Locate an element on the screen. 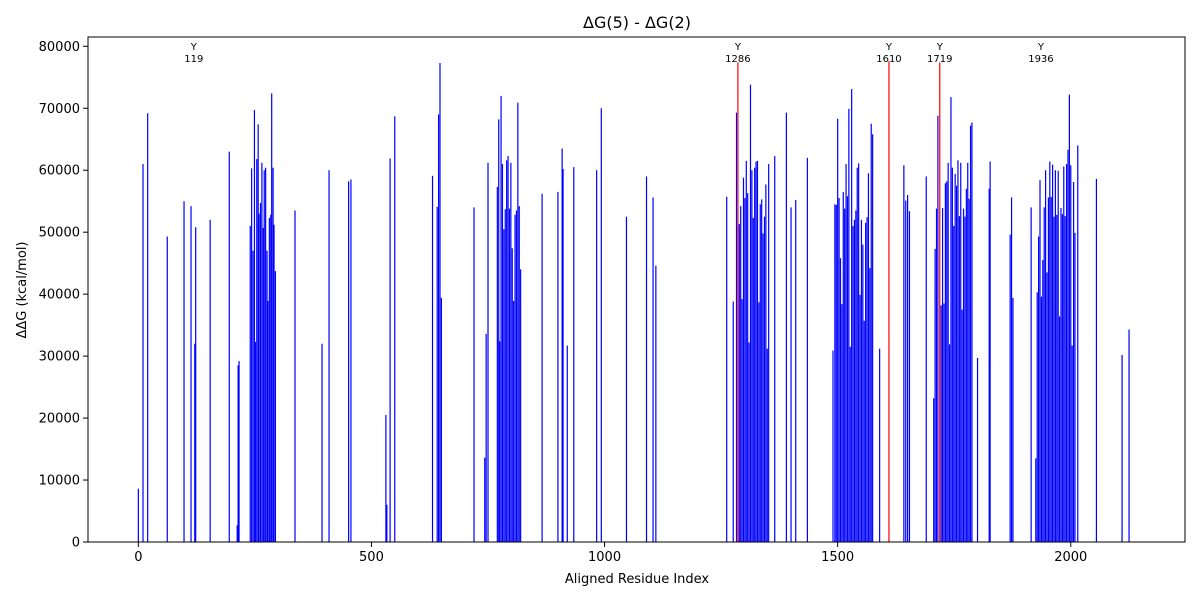 Image resolution: width=1200 pixels, height=600 pixels. x-tick-label: 1000 is located at coordinates (604, 557).